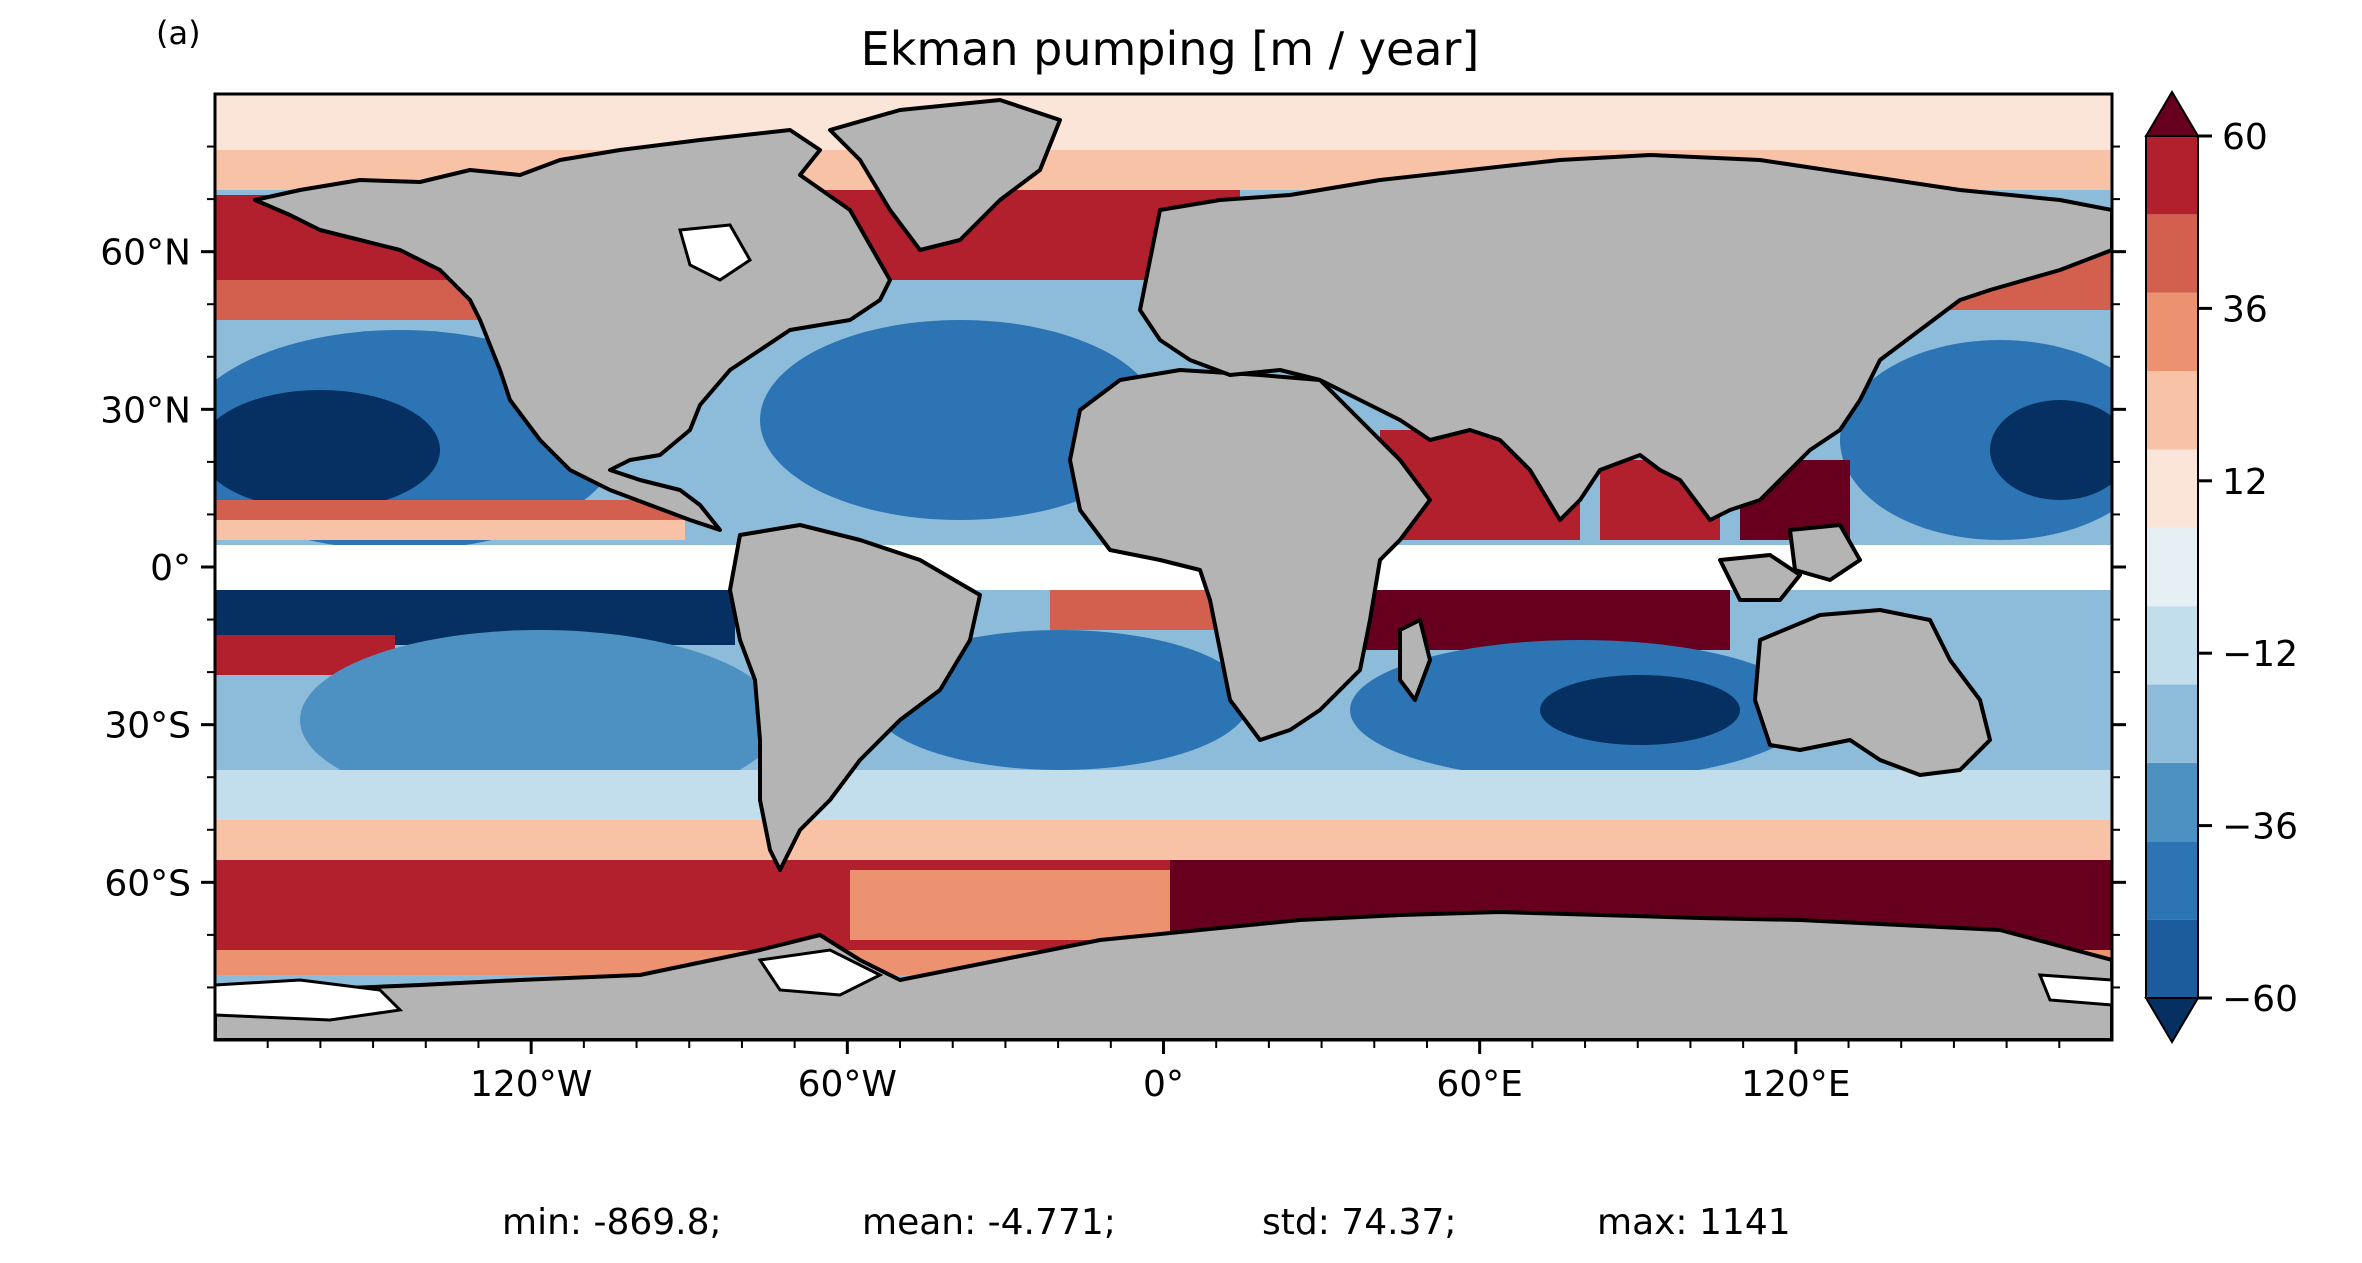 Image resolution: width=2362 pixels, height=1263 pixels. I want to click on madagascar, so click(1415, 660).